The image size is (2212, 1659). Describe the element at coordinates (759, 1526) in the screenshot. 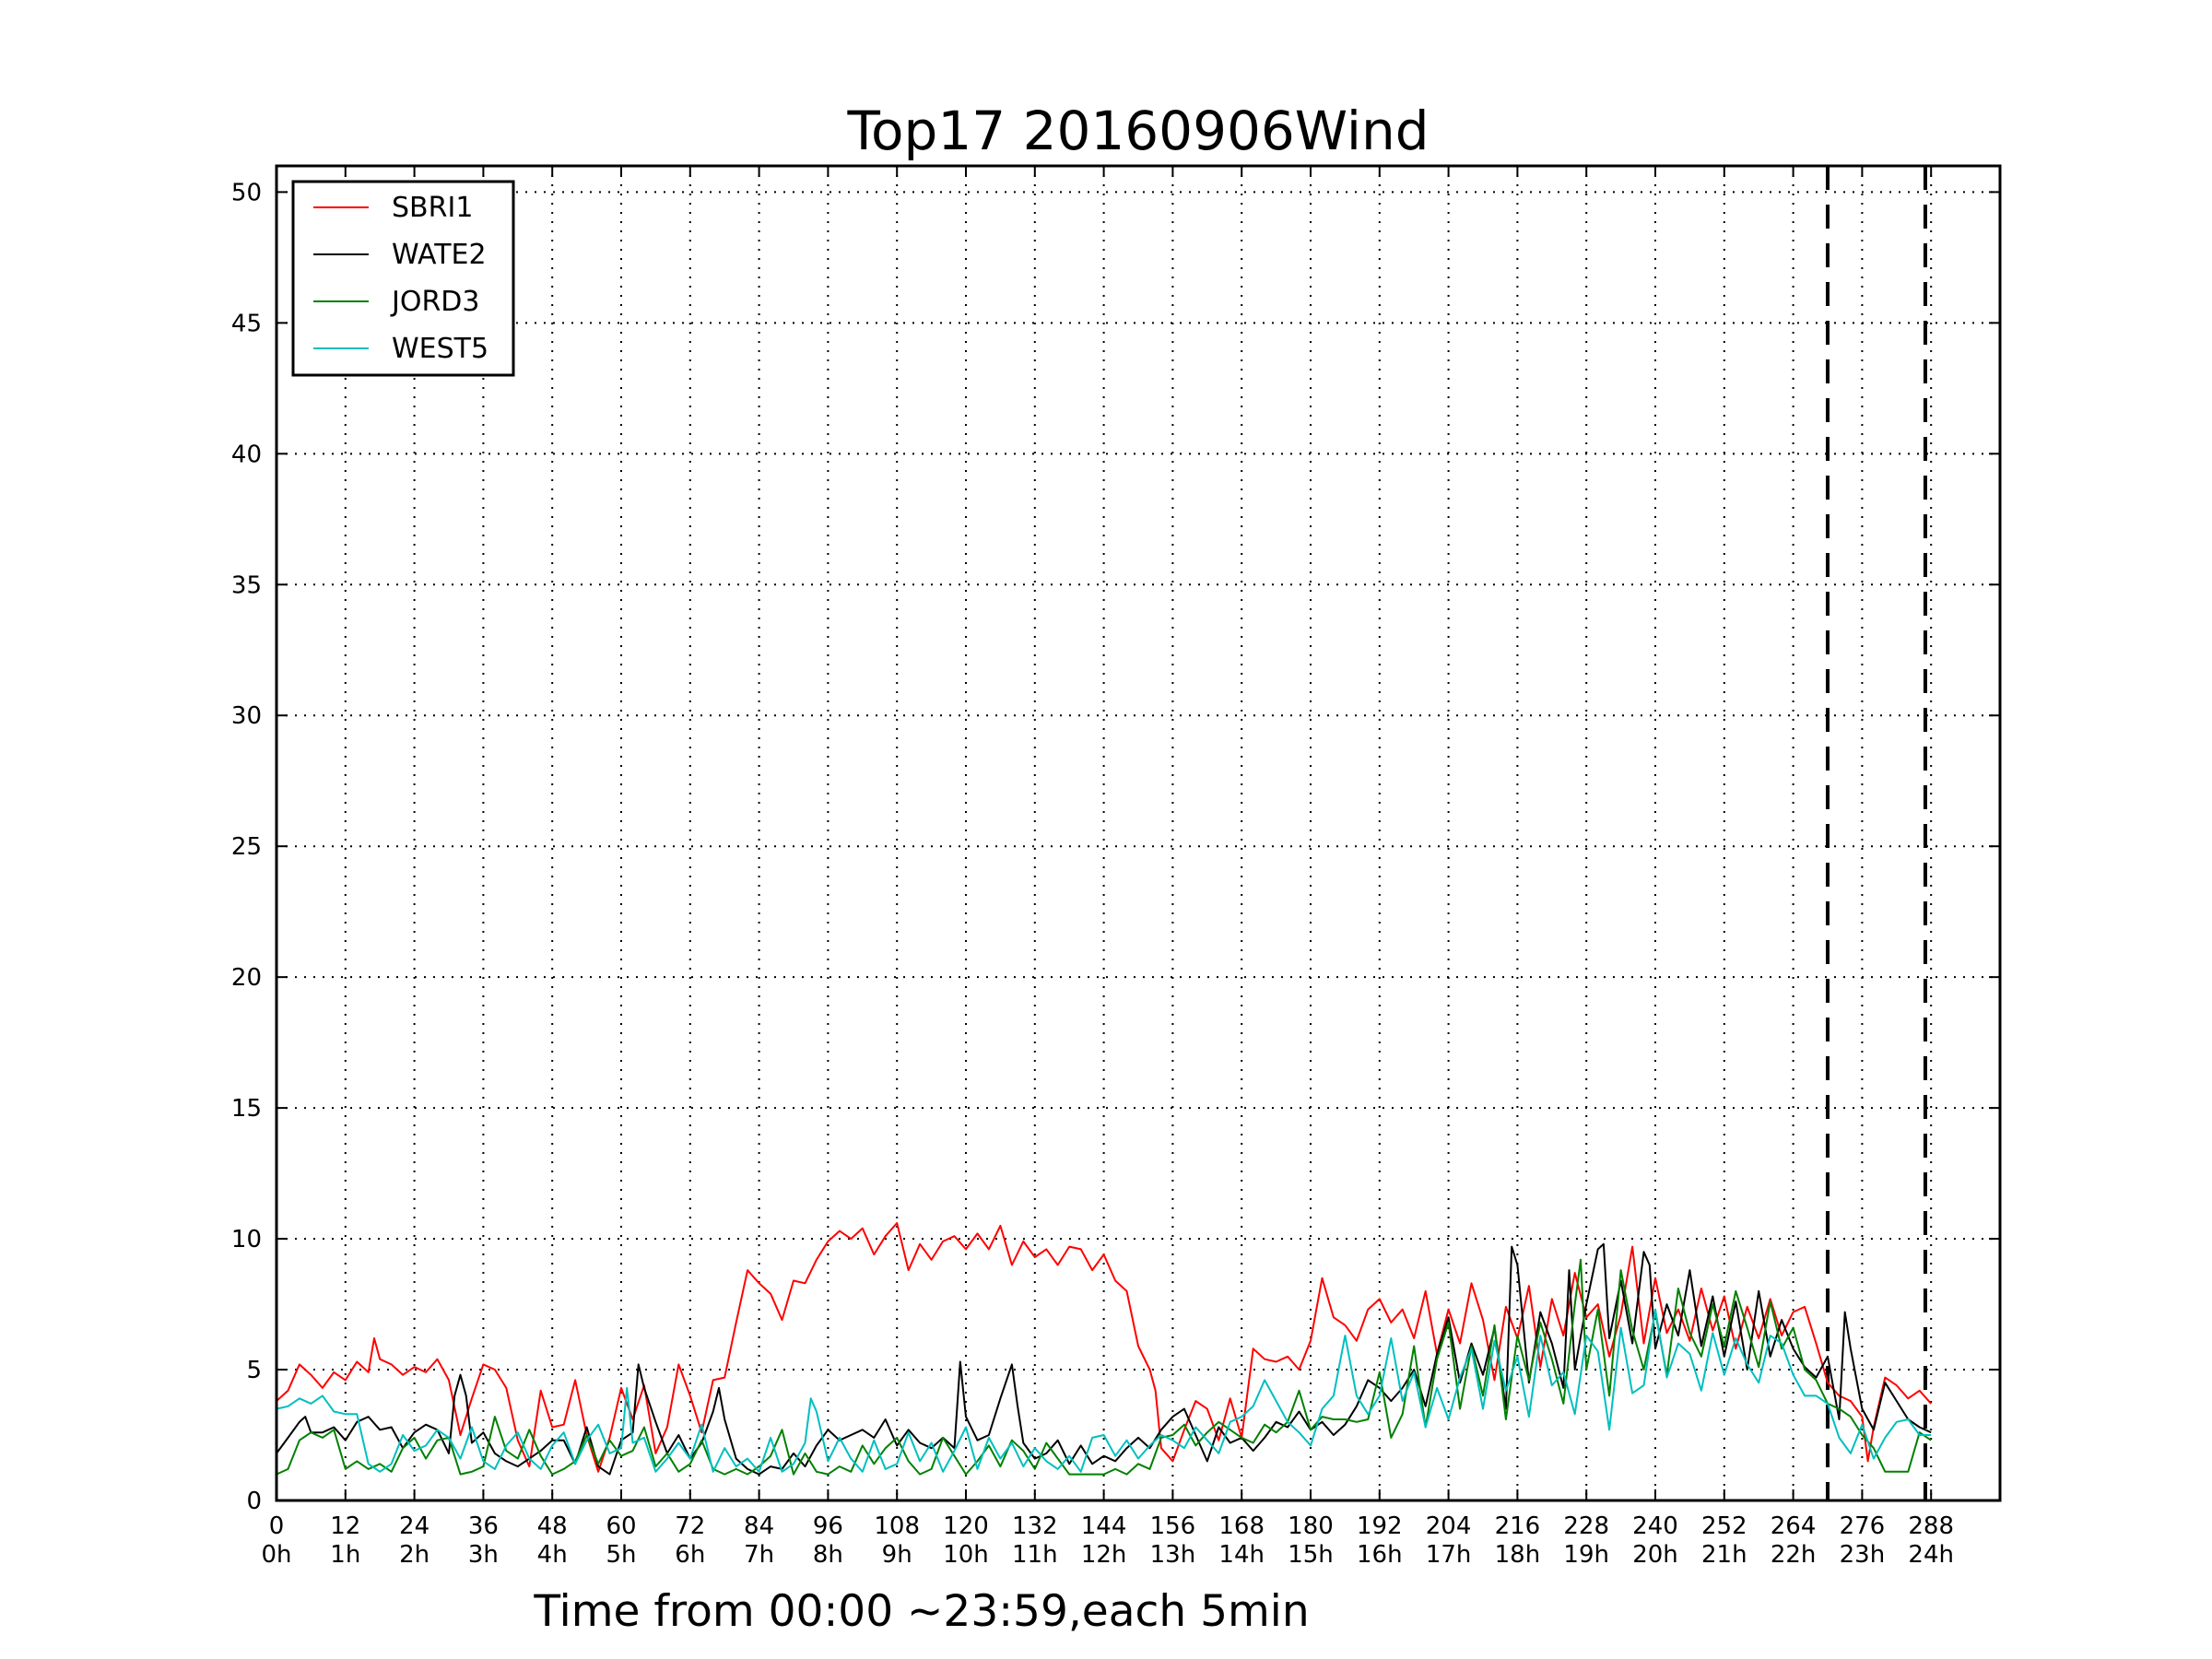

I see `x-tick-label: 84` at that location.